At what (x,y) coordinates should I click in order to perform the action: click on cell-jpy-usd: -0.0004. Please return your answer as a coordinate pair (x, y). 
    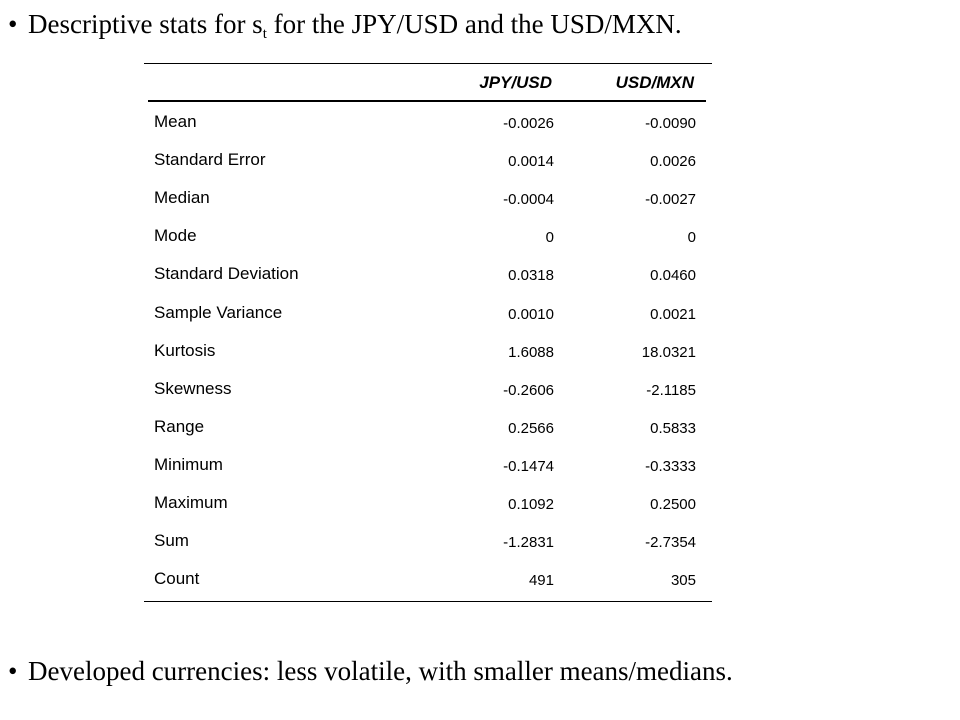
    Looking at the image, I should click on (528, 200).